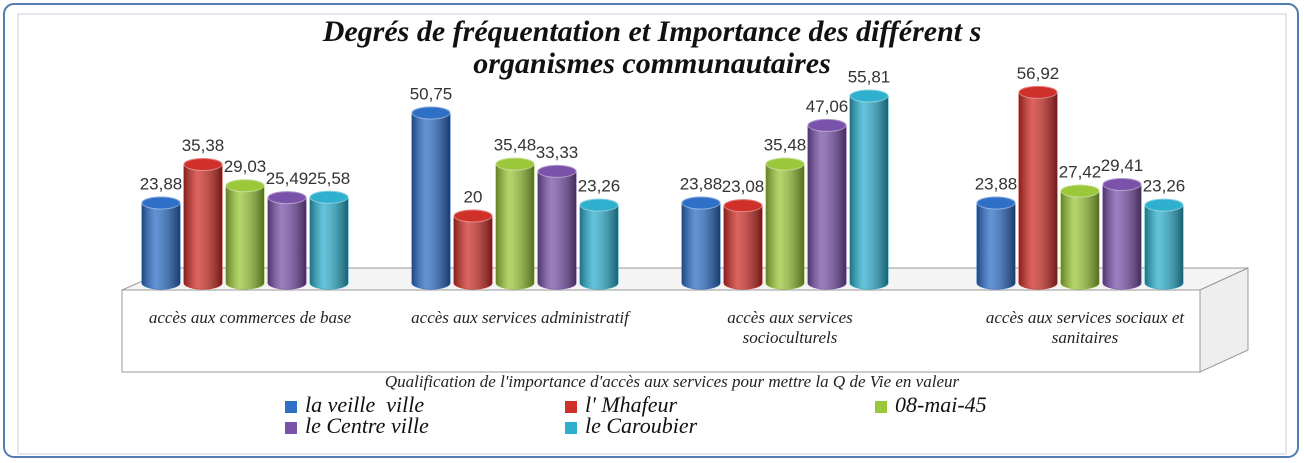  What do you see at coordinates (790, 327) in the screenshot?
I see `x-tick-label: accès aux services socioculturels` at bounding box center [790, 327].